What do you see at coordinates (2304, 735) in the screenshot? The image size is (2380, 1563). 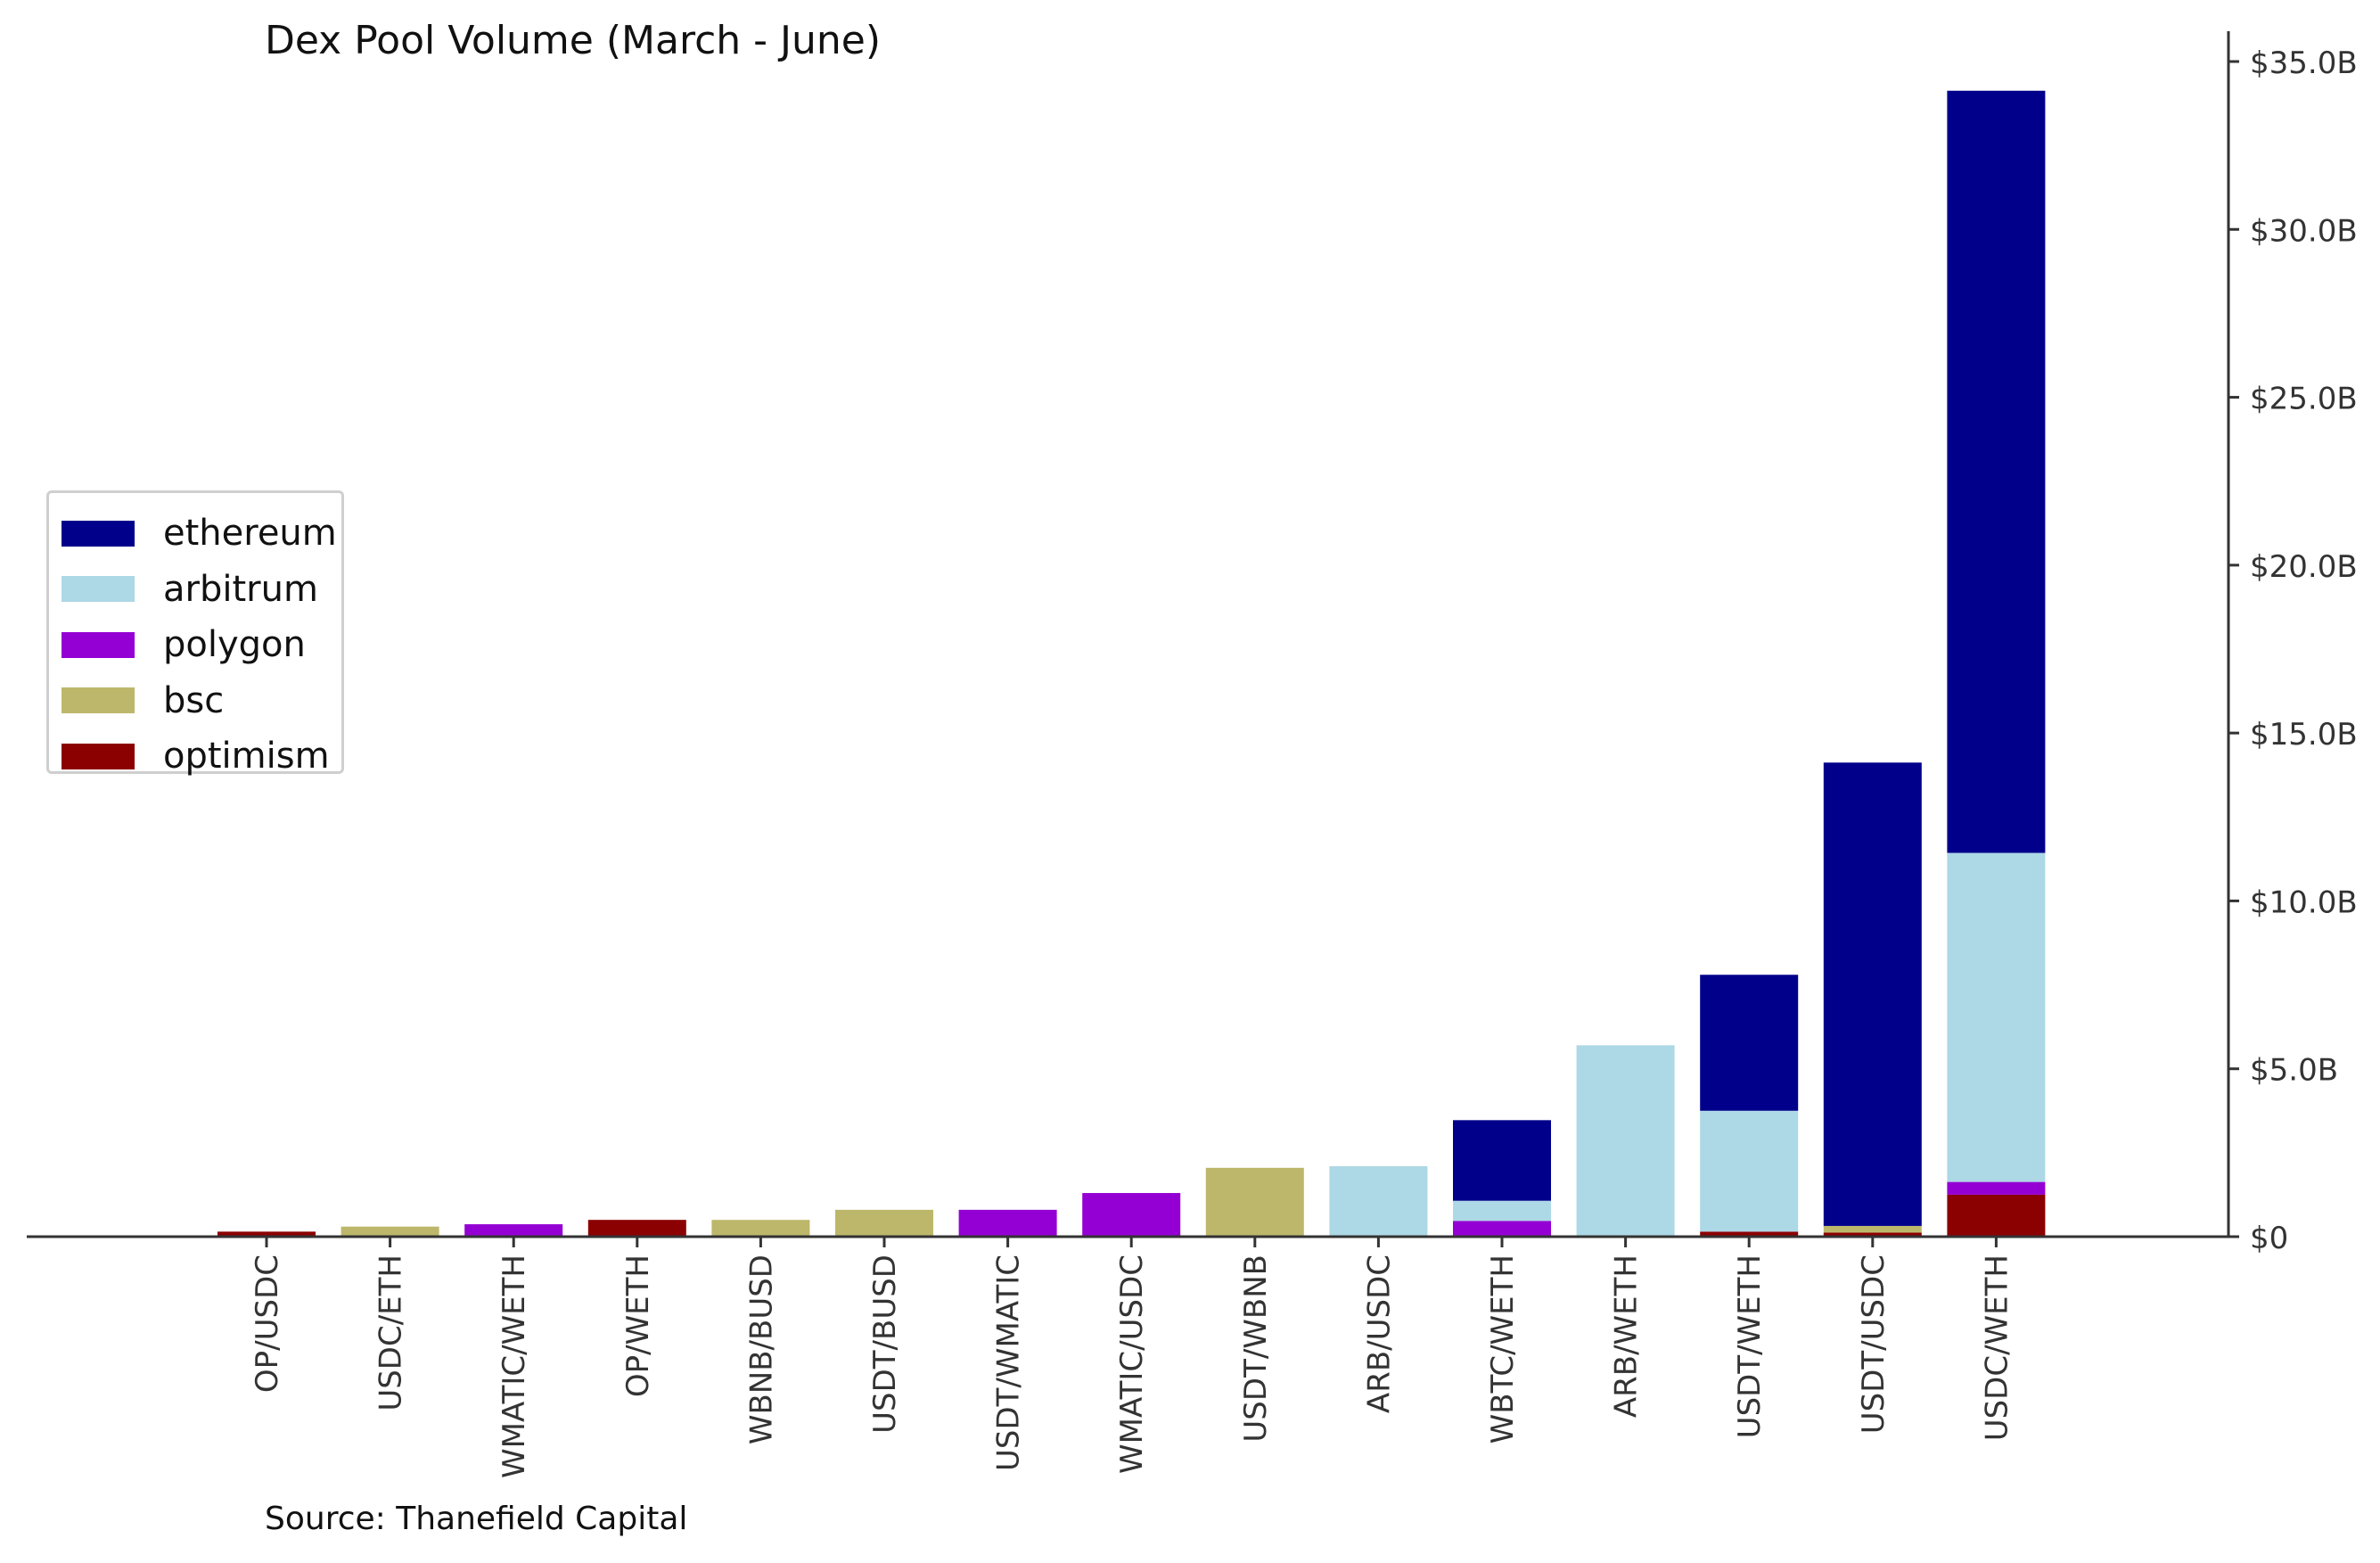 I see `y-tick-label: $15.0B` at bounding box center [2304, 735].